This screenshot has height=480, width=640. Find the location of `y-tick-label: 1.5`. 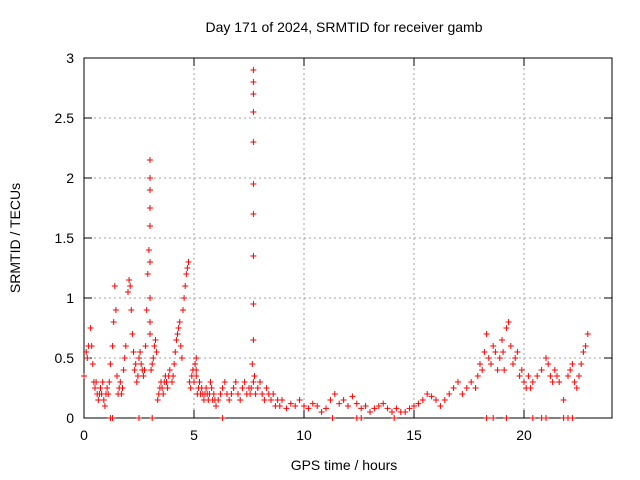

y-tick-label: 1.5 is located at coordinates (65, 238).